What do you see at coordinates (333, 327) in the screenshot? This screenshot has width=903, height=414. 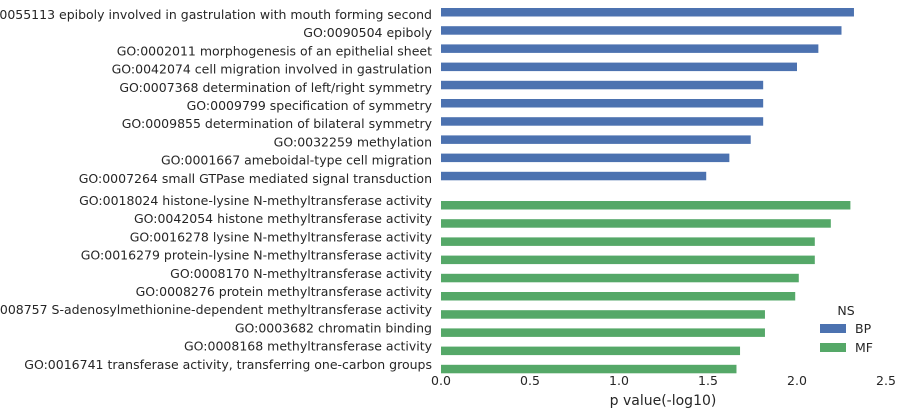 I see `category-label: GO:0003682 chromatin binding` at bounding box center [333, 327].